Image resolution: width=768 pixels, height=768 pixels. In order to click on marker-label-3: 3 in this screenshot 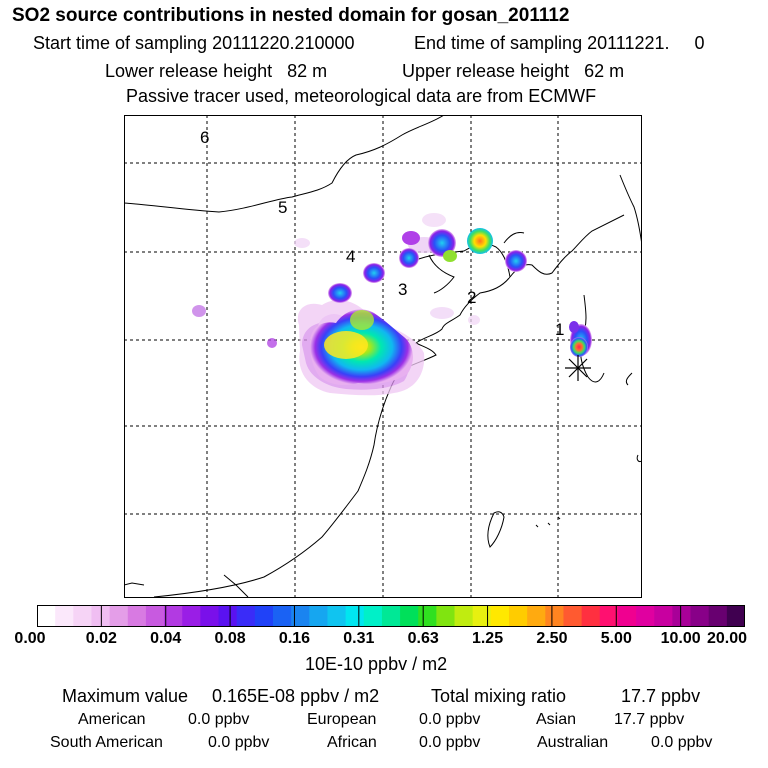, I will do `click(402, 289)`.